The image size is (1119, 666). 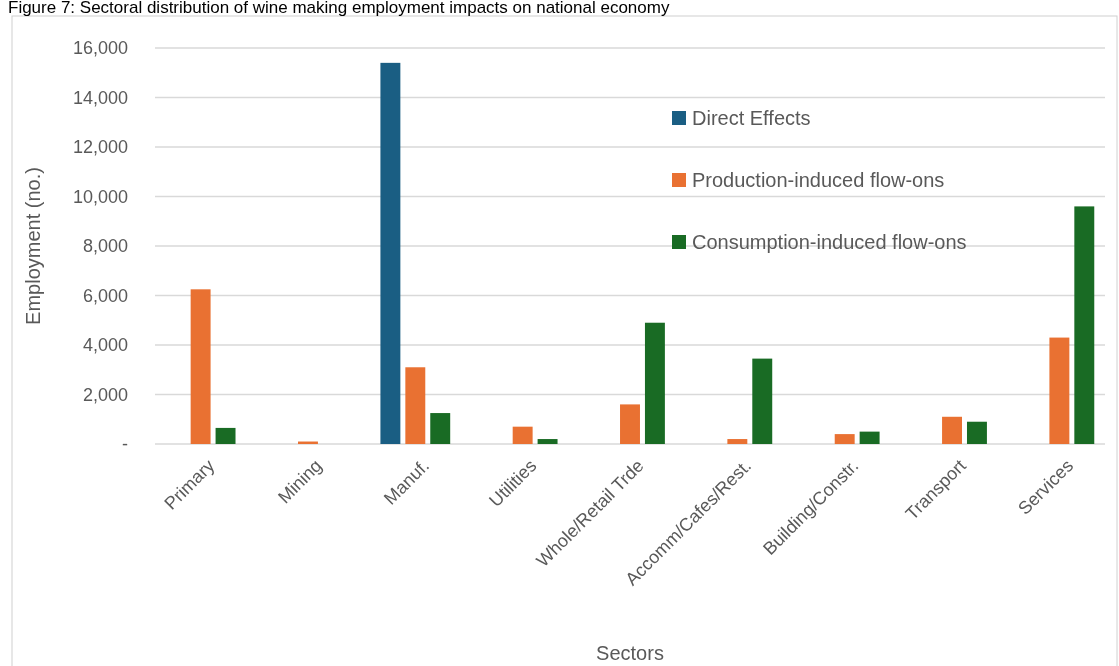 I want to click on y-tick-label: 12,000, so click(x=100, y=147).